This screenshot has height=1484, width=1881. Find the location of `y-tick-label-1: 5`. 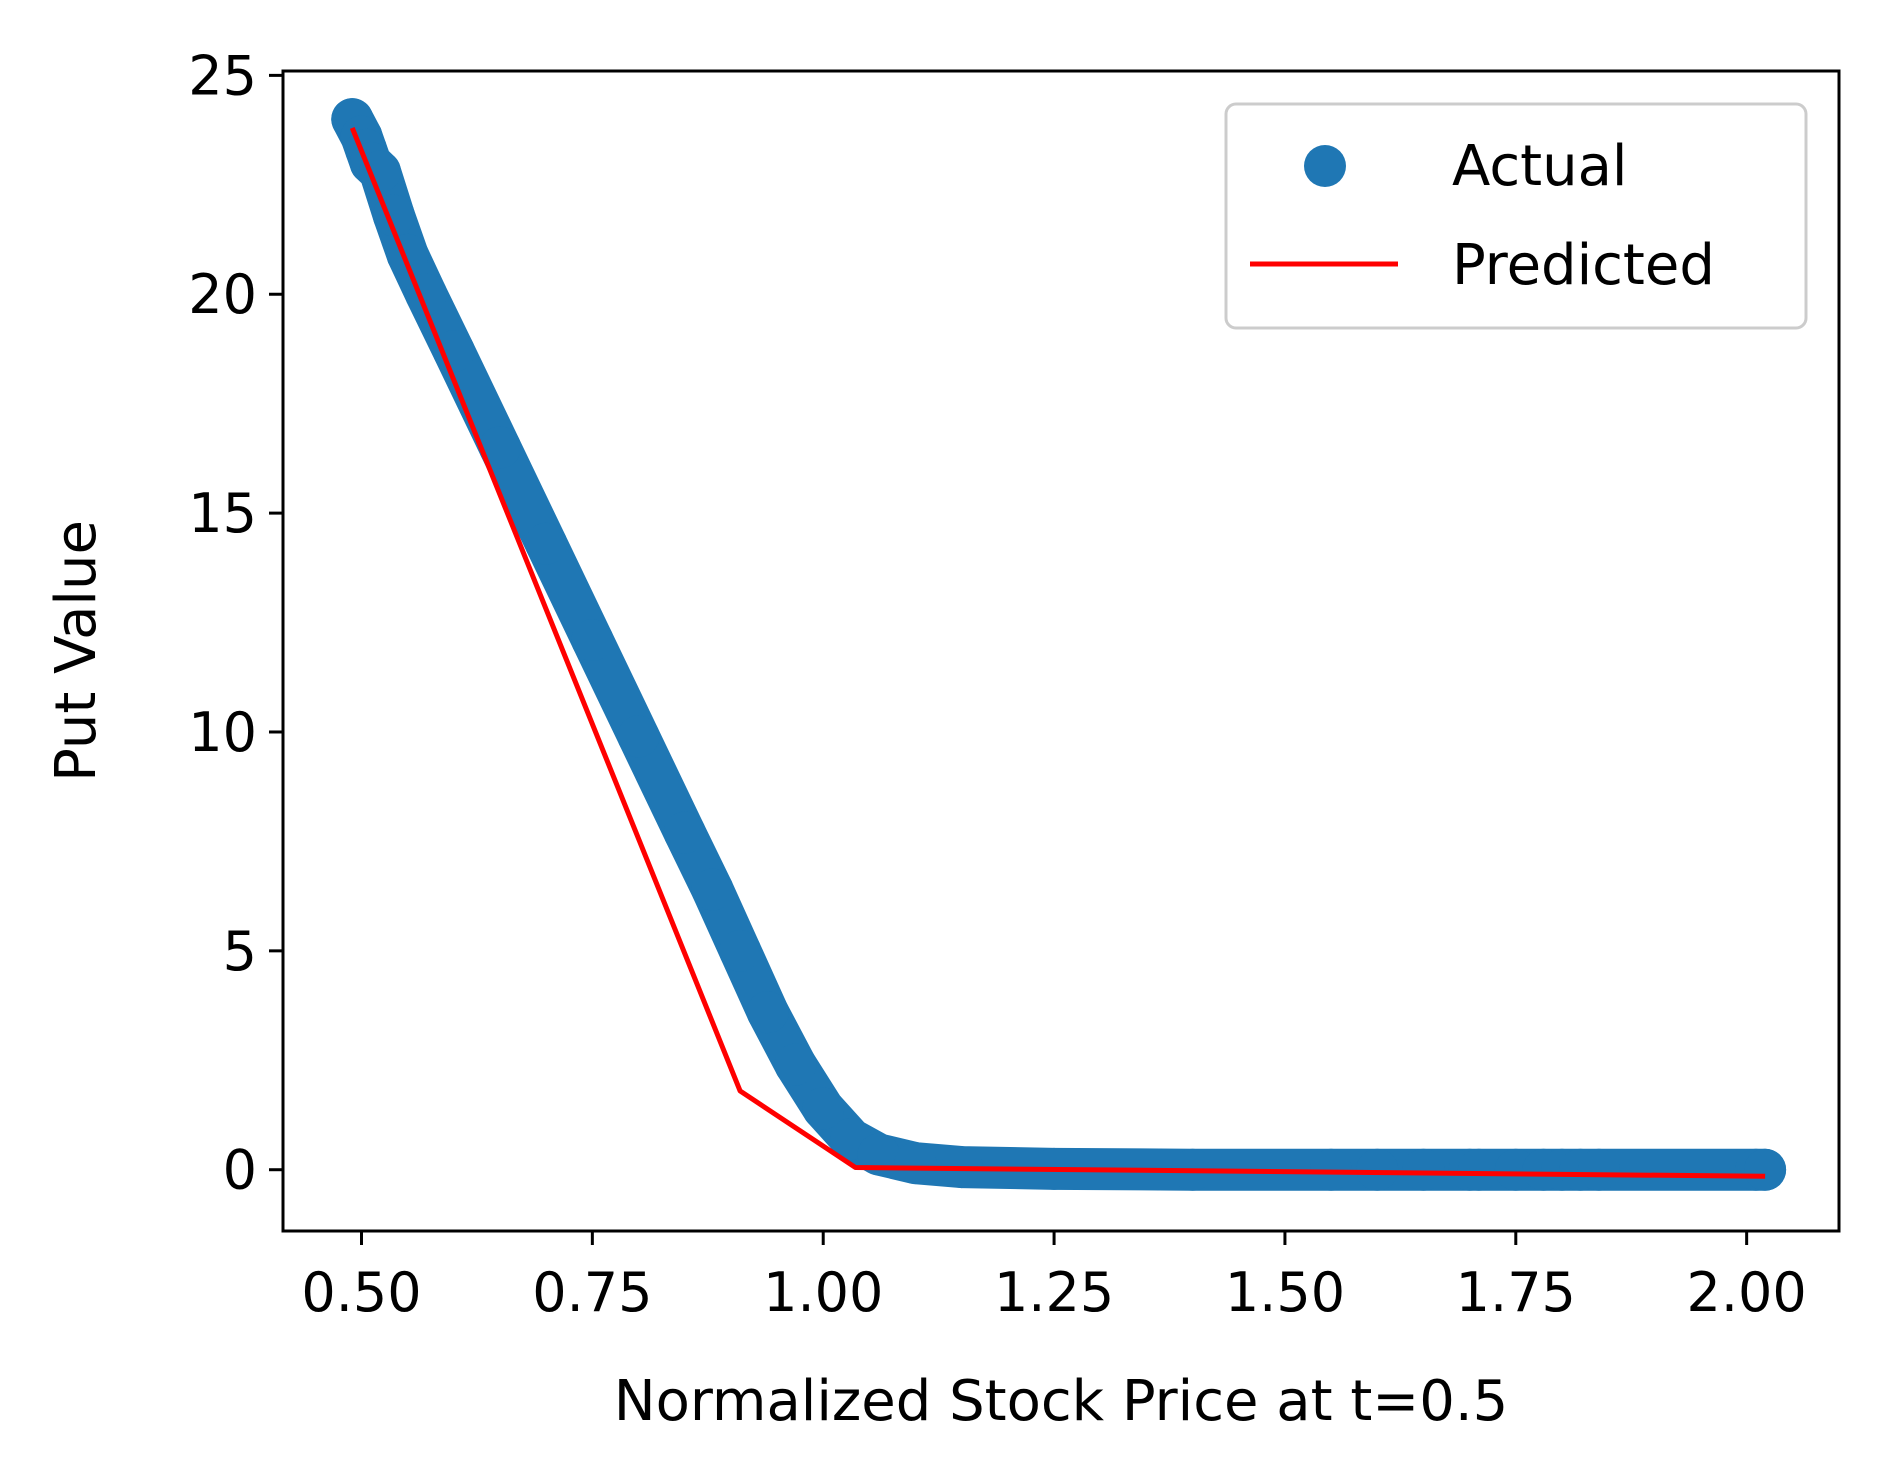

y-tick-label-1: 5 is located at coordinates (240, 951).